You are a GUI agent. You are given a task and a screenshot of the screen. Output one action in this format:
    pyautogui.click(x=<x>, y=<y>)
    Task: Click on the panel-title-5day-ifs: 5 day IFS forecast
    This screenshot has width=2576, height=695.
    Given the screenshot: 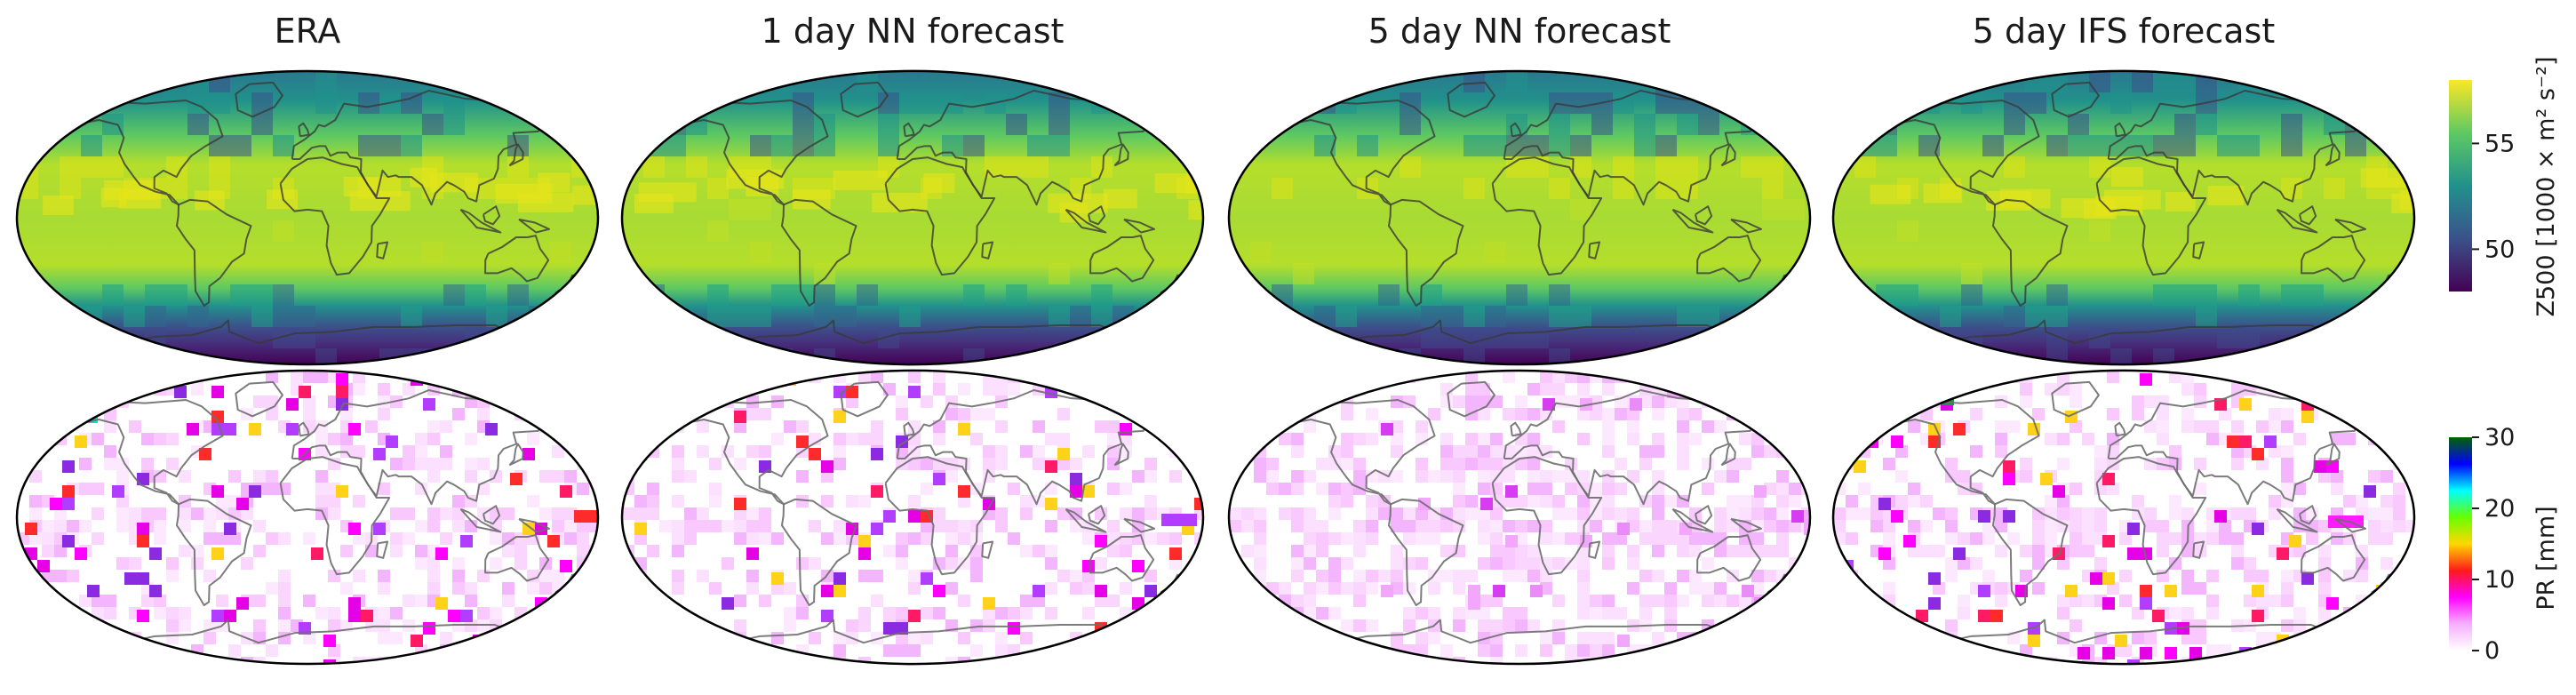 What is the action you would take?
    pyautogui.click(x=2125, y=31)
    